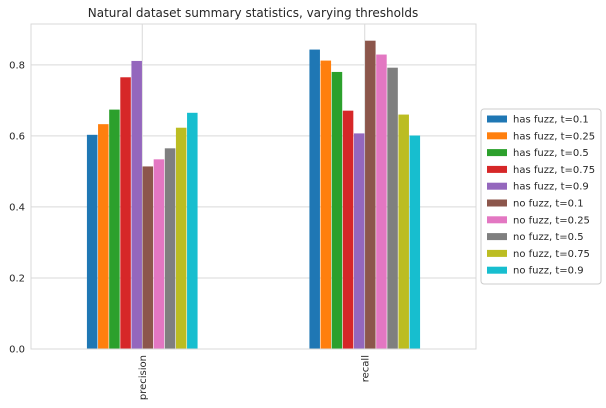 The image size is (606, 408). What do you see at coordinates (143, 377) in the screenshot?
I see `x-tick-label: precision` at bounding box center [143, 377].